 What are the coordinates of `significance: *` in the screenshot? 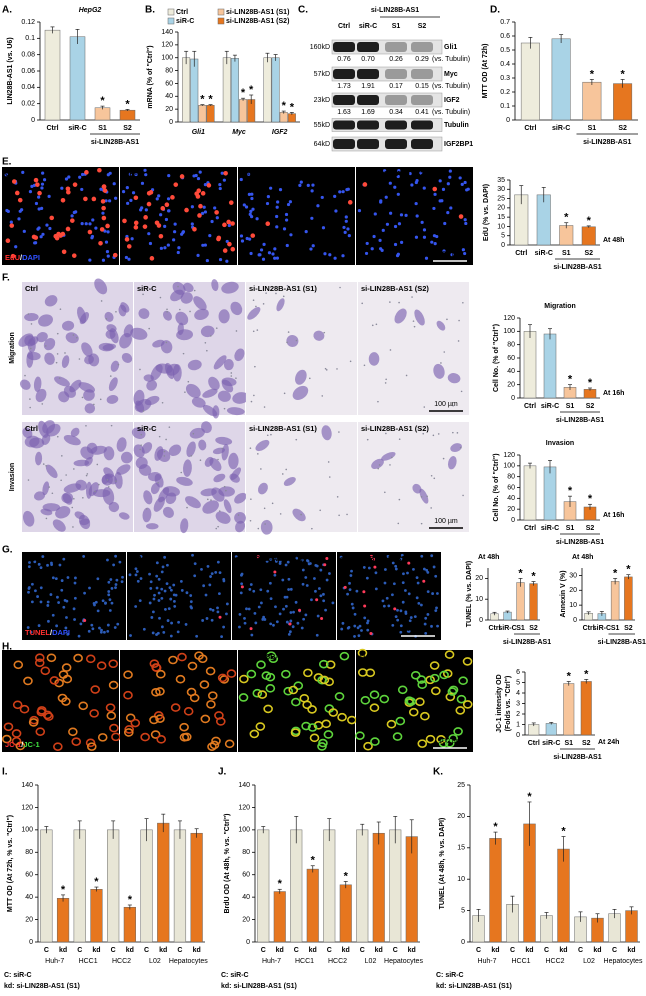 It's located at (566, 218).